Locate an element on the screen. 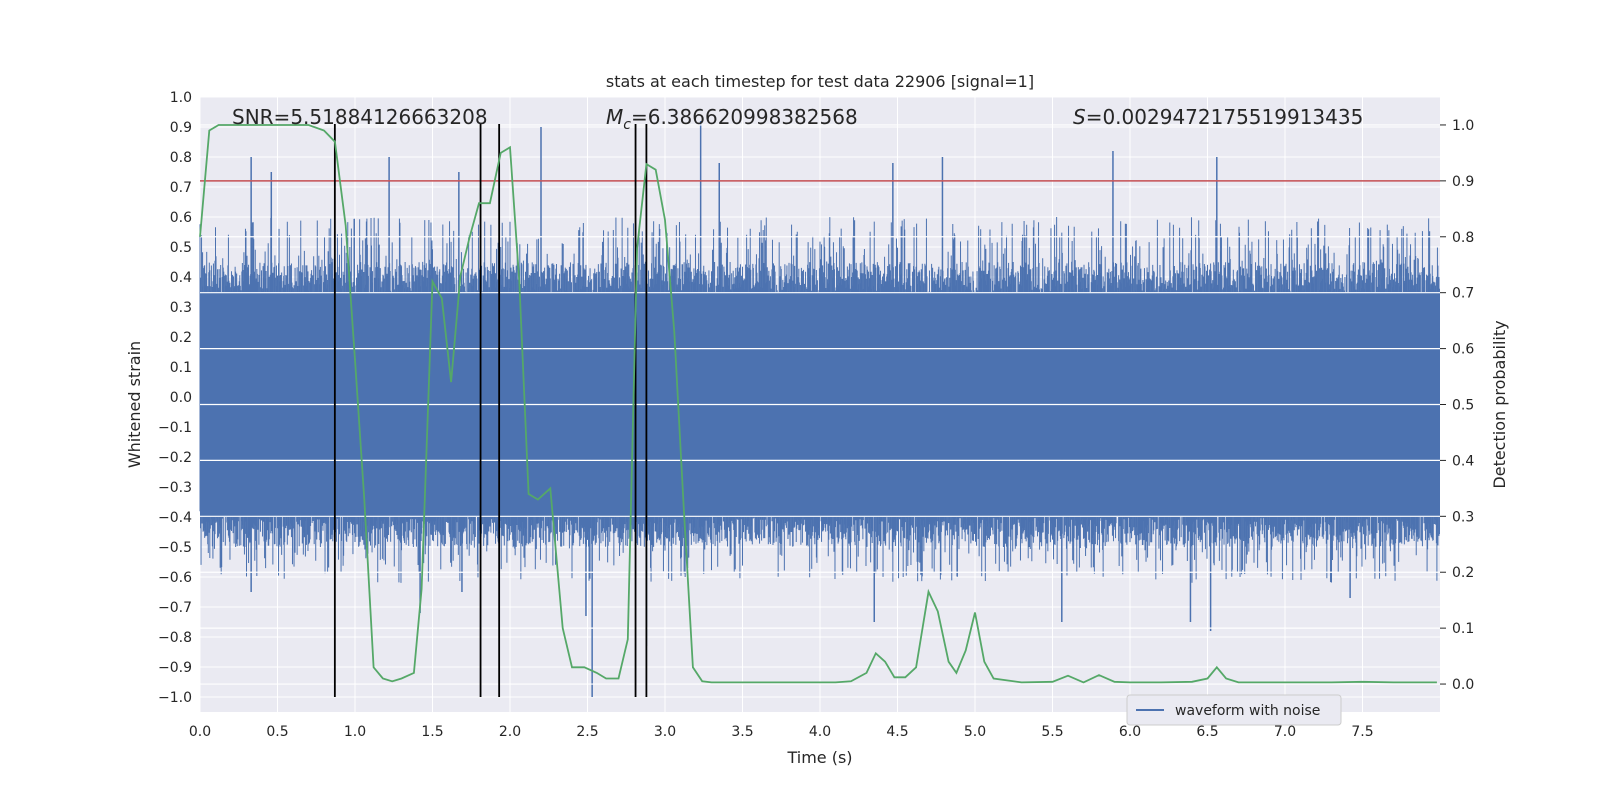  y-tick-label: 1.0 is located at coordinates (181, 98).